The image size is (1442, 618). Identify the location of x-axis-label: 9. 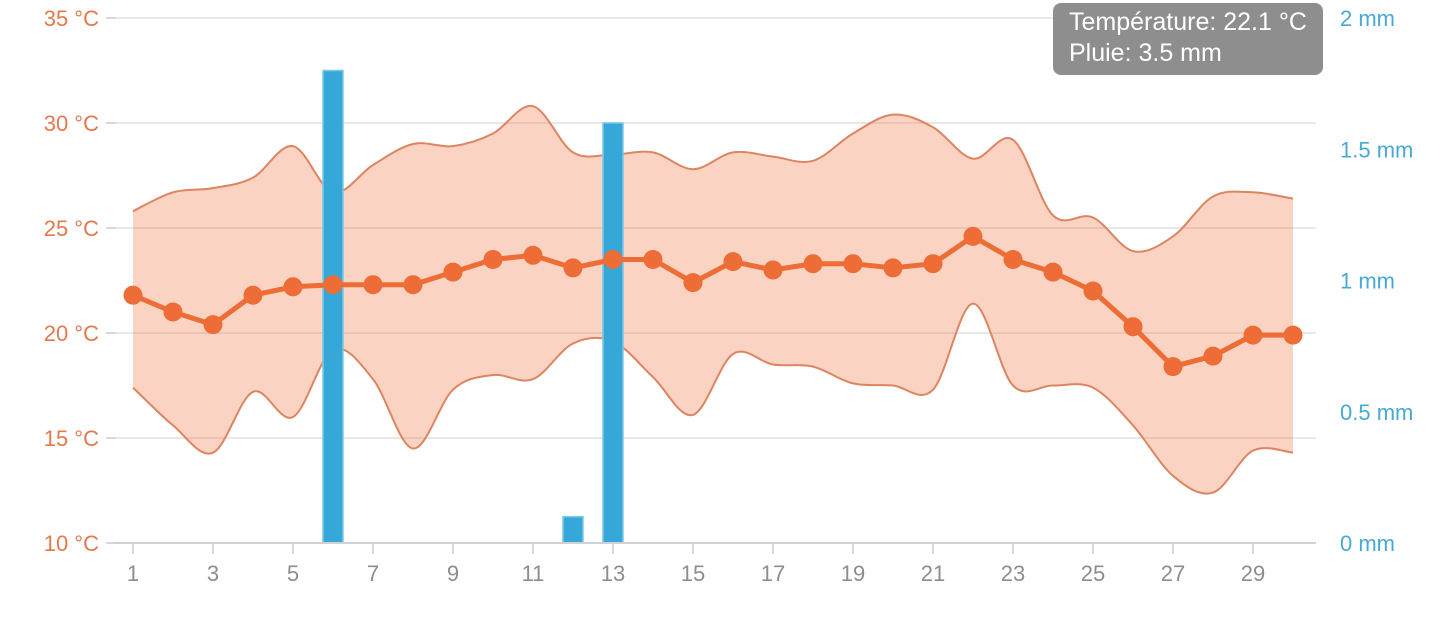
(453, 573).